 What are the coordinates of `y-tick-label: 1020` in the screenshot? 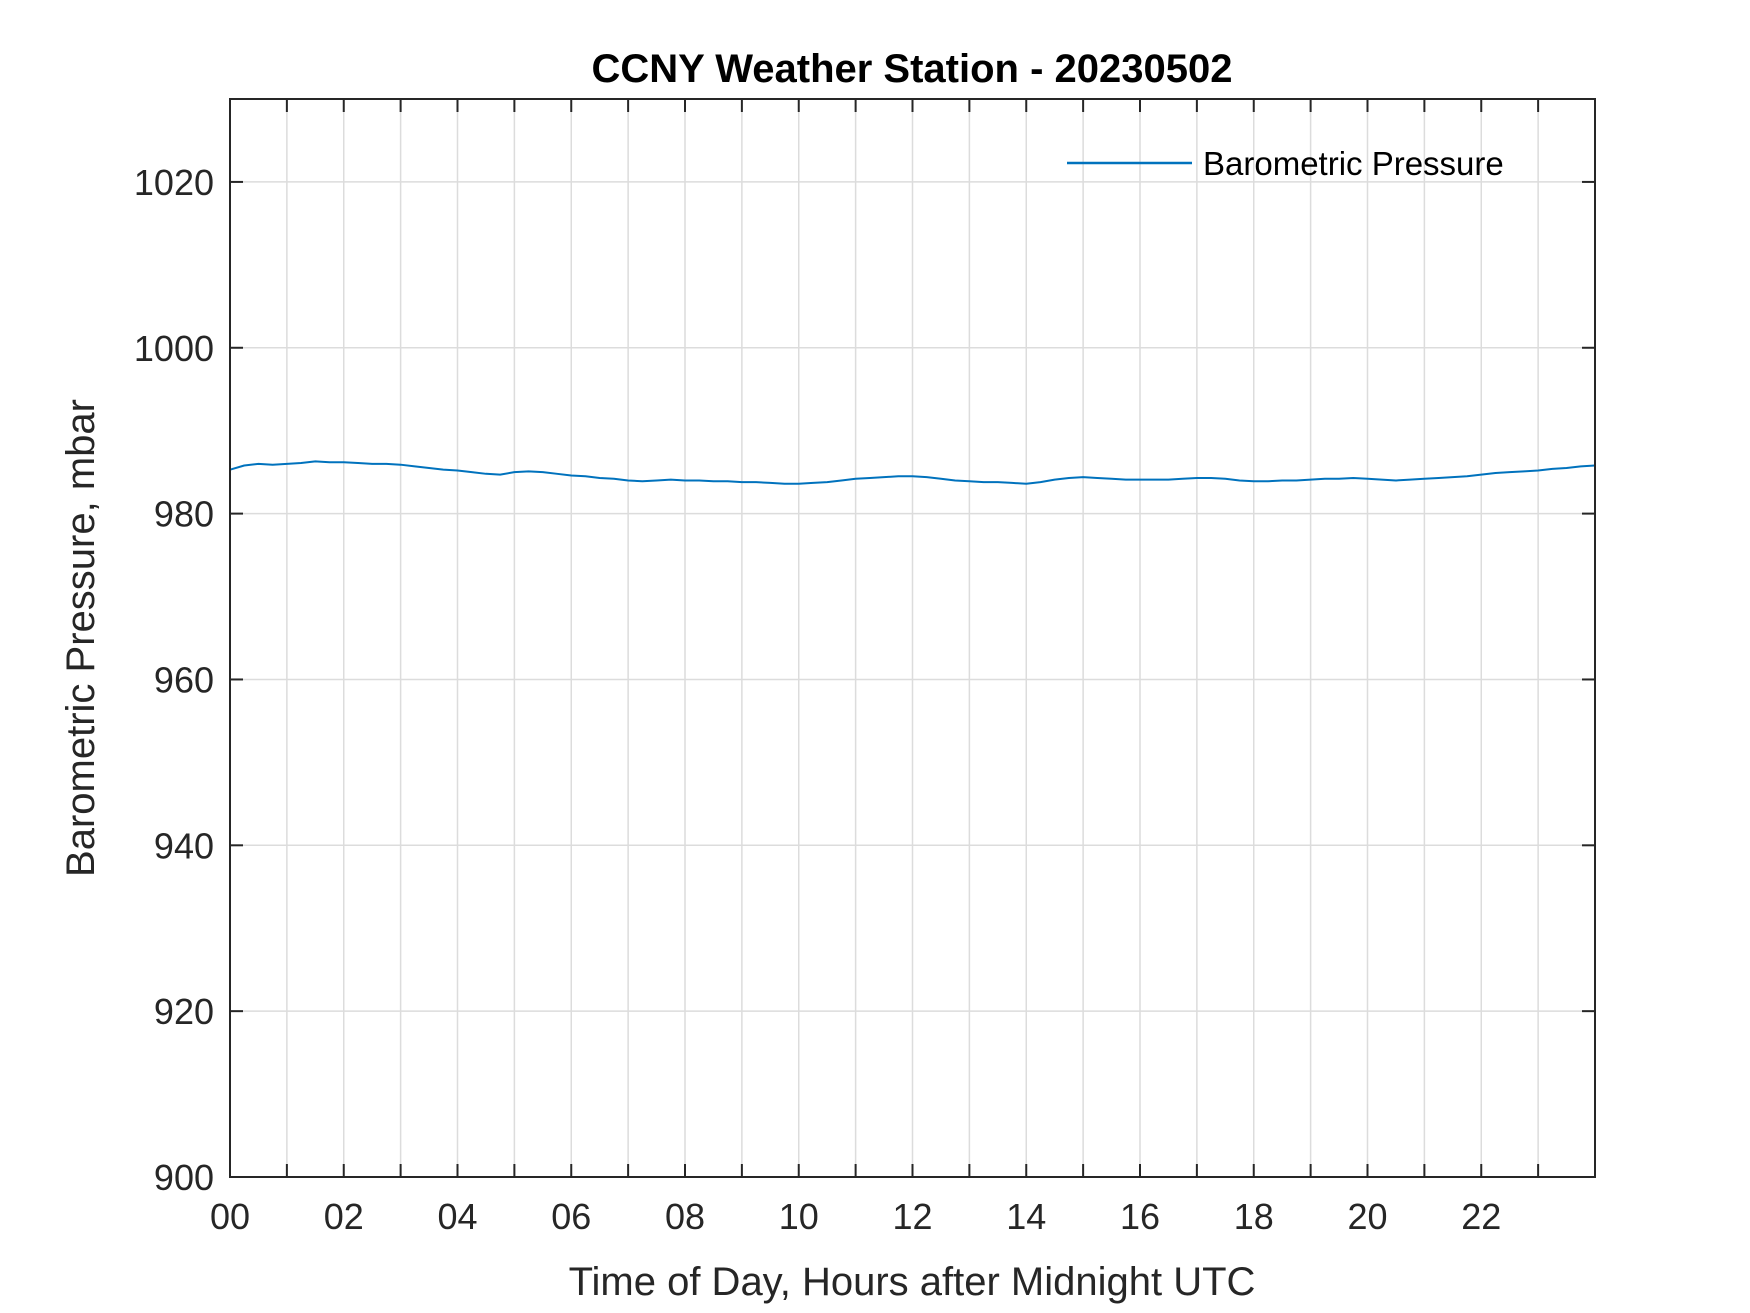 It's located at (174, 182).